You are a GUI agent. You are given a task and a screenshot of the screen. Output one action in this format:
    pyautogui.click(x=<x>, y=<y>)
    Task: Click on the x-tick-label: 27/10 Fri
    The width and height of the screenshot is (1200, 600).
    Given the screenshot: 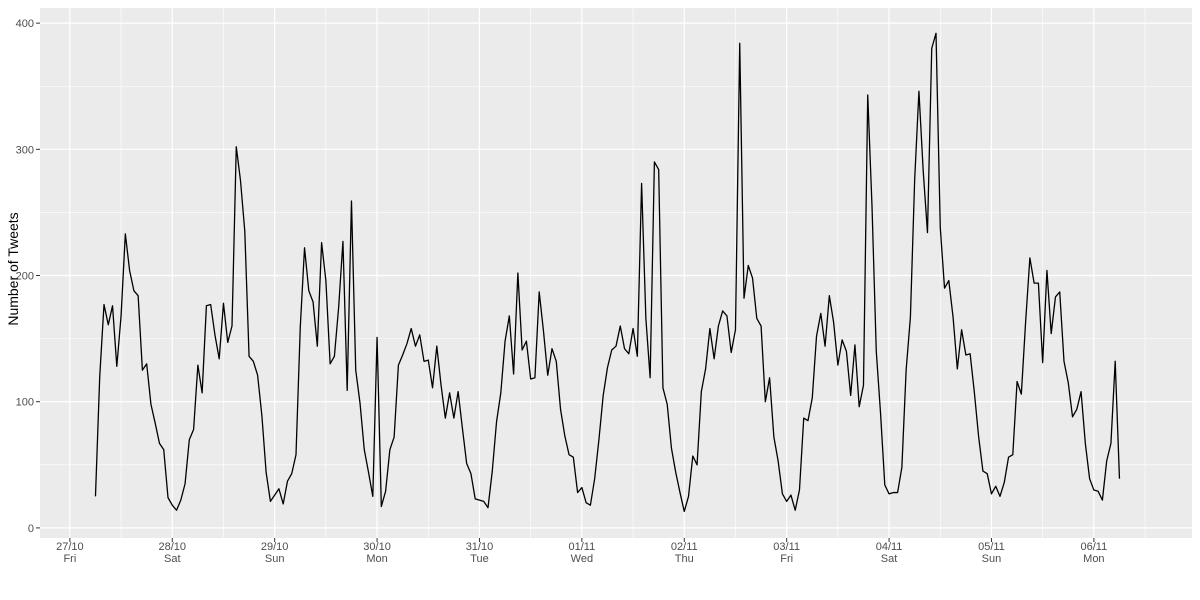 What is the action you would take?
    pyautogui.click(x=70, y=553)
    